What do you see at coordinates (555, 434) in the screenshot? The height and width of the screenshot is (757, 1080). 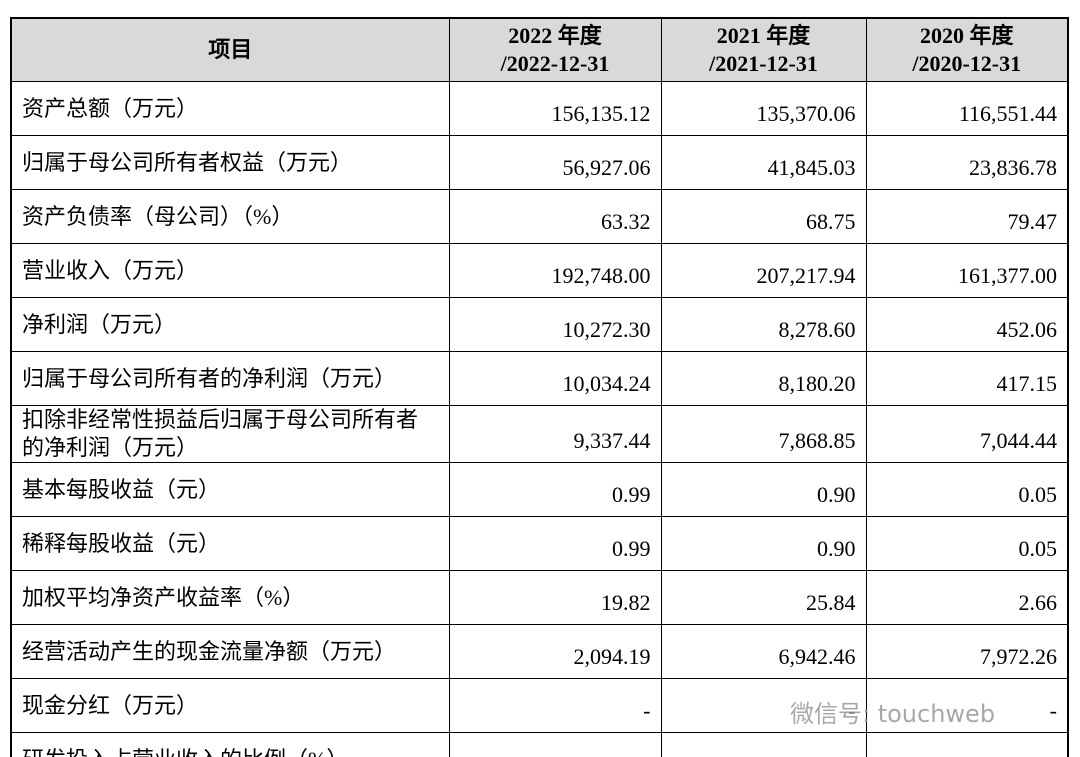 I see `value-cell: 9,337.44` at bounding box center [555, 434].